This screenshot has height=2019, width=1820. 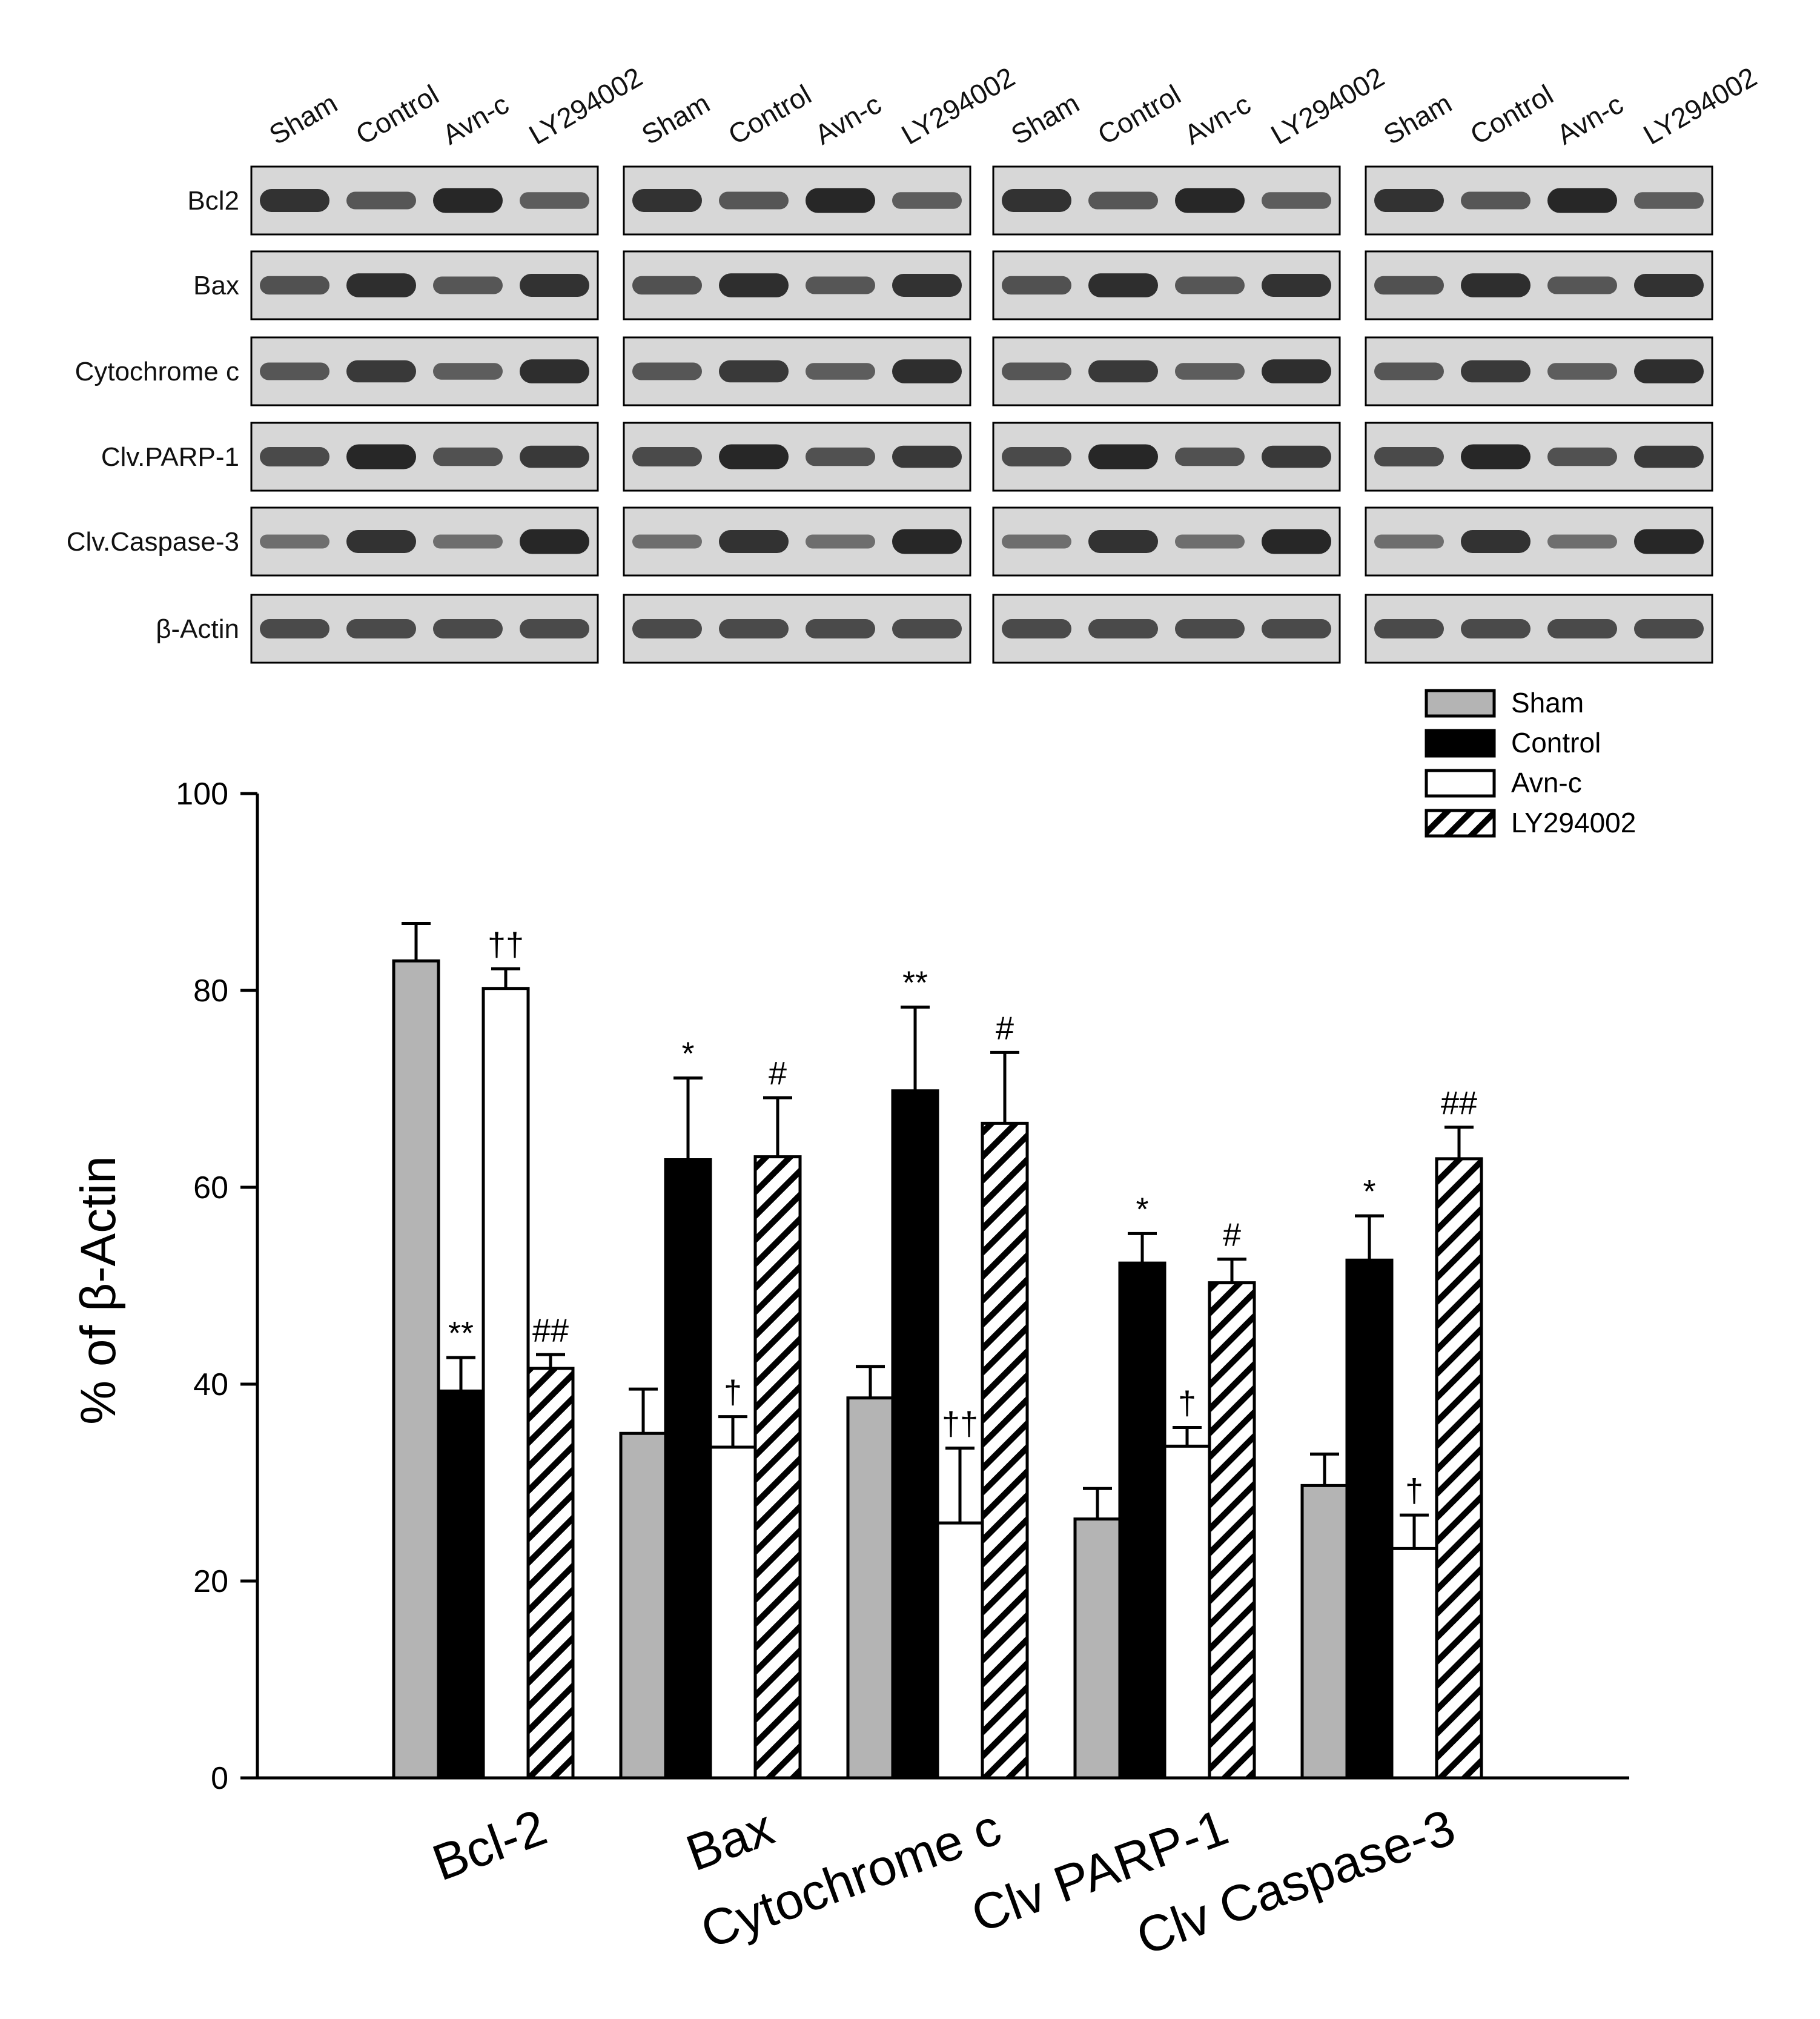 What do you see at coordinates (1414, 1626) in the screenshot?
I see `bar-group: †` at bounding box center [1414, 1626].